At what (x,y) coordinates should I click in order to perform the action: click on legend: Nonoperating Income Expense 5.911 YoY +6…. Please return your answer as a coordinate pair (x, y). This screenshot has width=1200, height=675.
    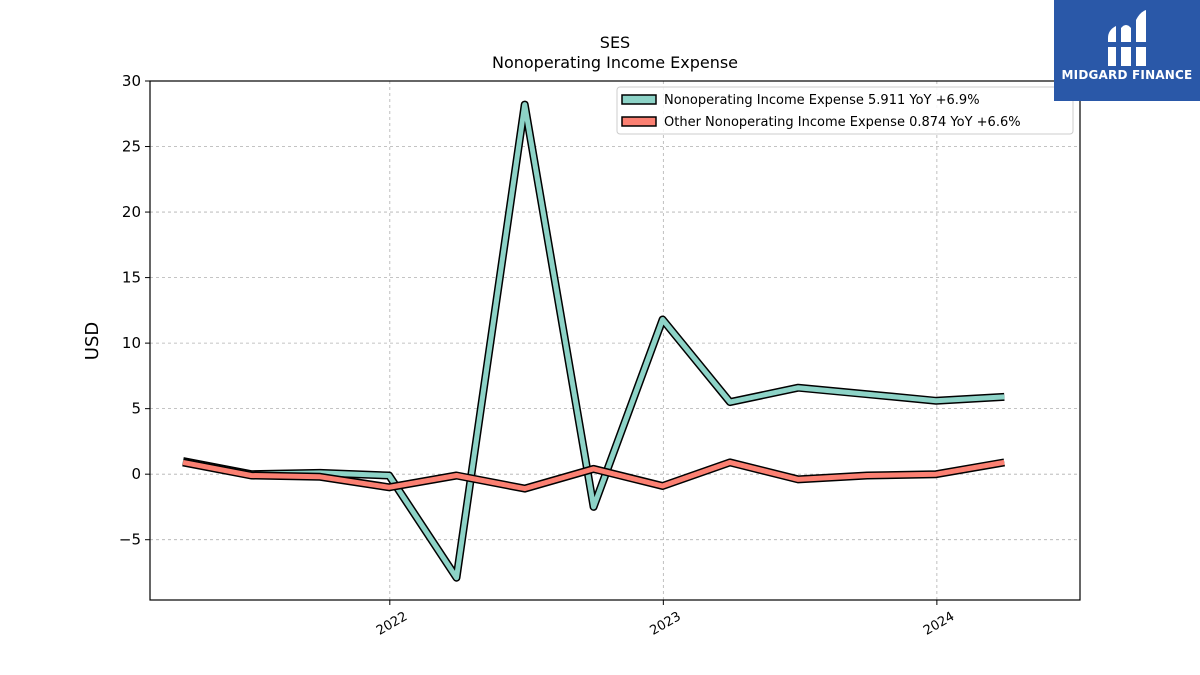
    Looking at the image, I should click on (845, 110).